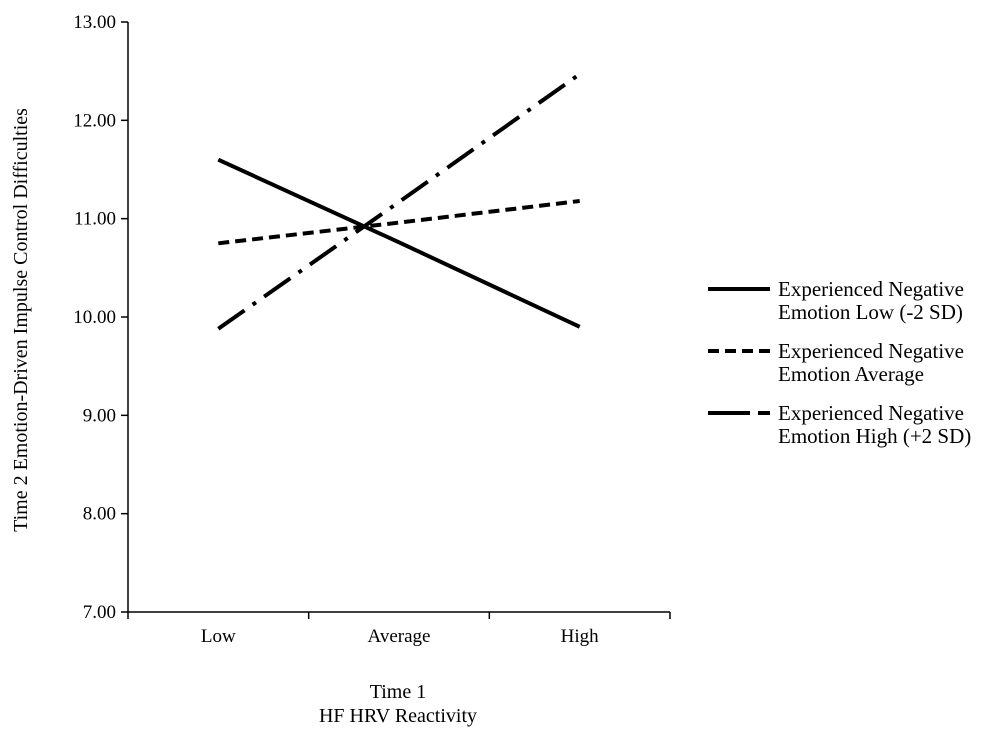 The width and height of the screenshot is (1001, 731). I want to click on legend-label-2: Emotion Average, so click(851, 374).